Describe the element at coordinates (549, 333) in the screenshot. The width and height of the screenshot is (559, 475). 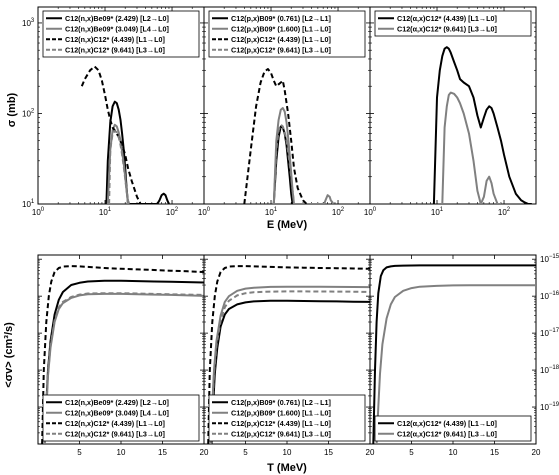
I see `y-tick-label: 10⁻¹⁷` at that location.